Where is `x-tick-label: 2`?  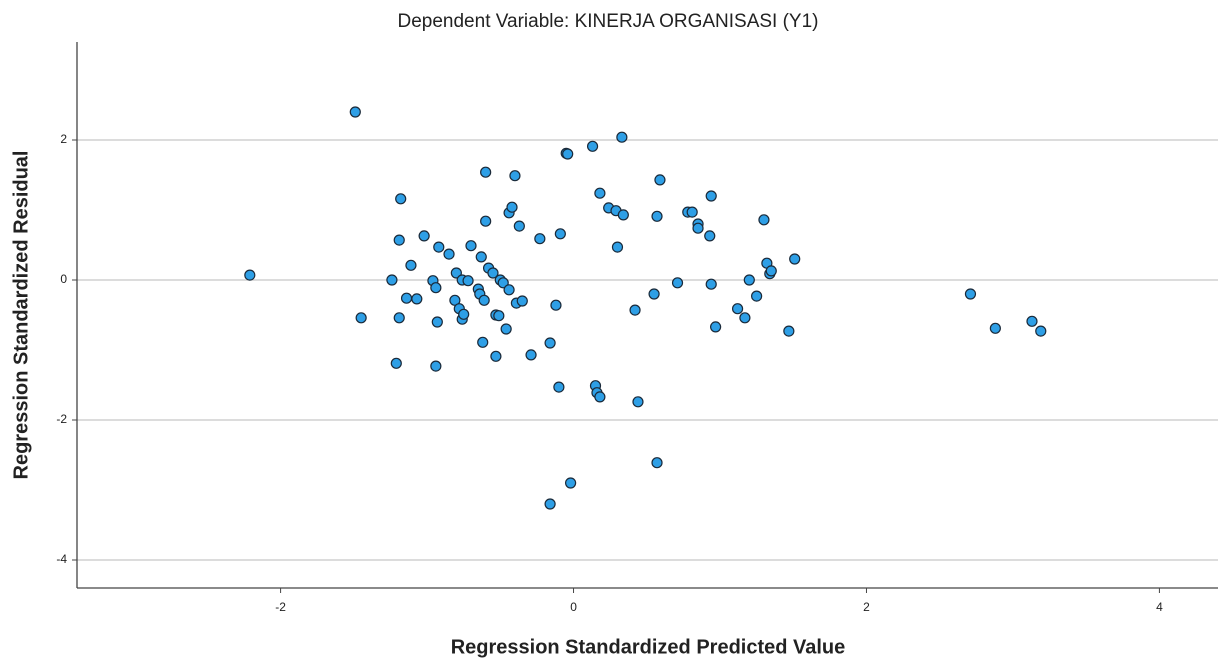
x-tick-label: 2 is located at coordinates (866, 607).